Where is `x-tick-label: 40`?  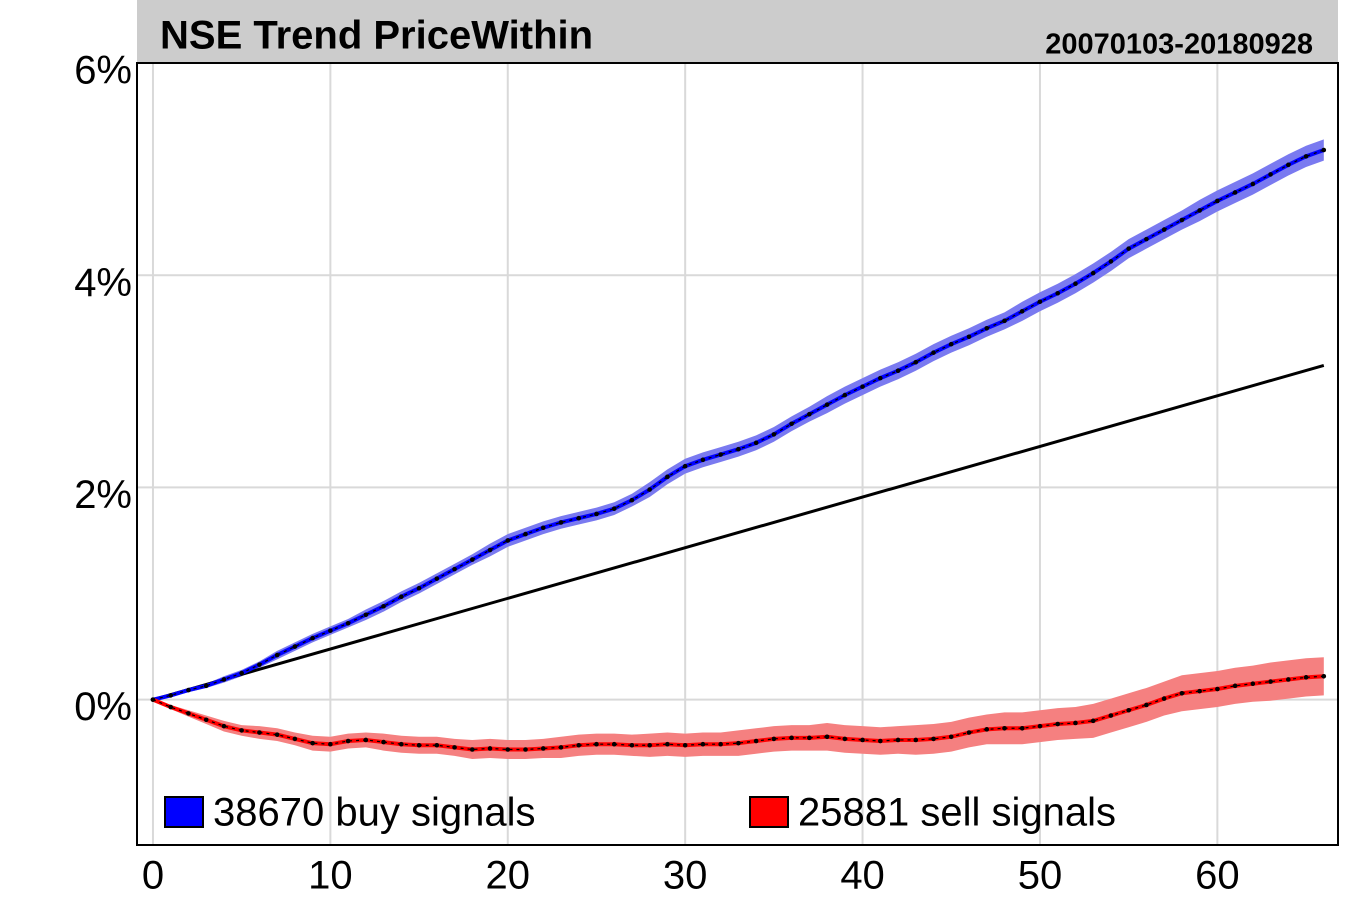 x-tick-label: 40 is located at coordinates (862, 876).